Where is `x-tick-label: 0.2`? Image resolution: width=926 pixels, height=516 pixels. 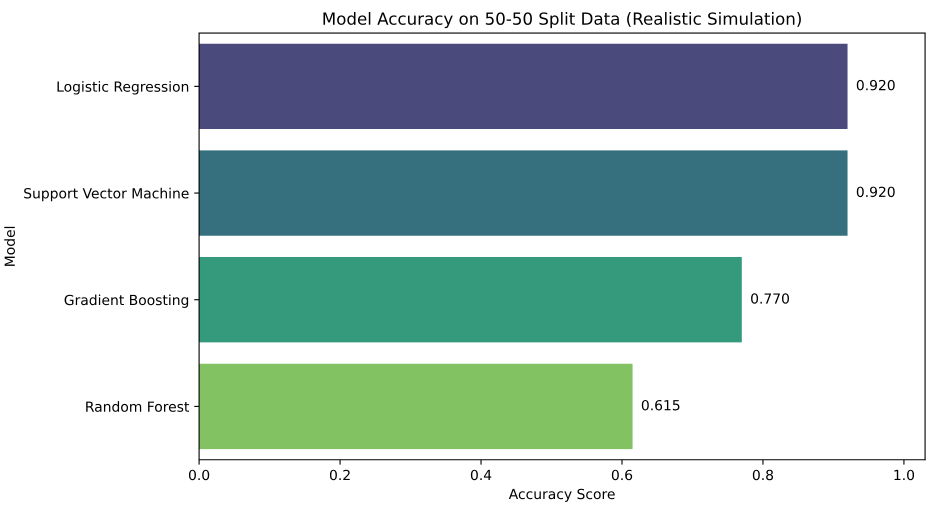 x-tick-label: 0.2 is located at coordinates (340, 475).